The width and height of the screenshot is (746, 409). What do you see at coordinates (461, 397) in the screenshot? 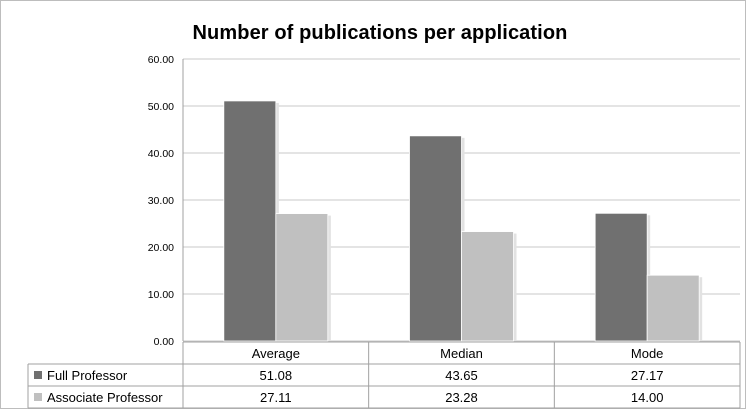
I see `data-label: 23.28` at bounding box center [461, 397].